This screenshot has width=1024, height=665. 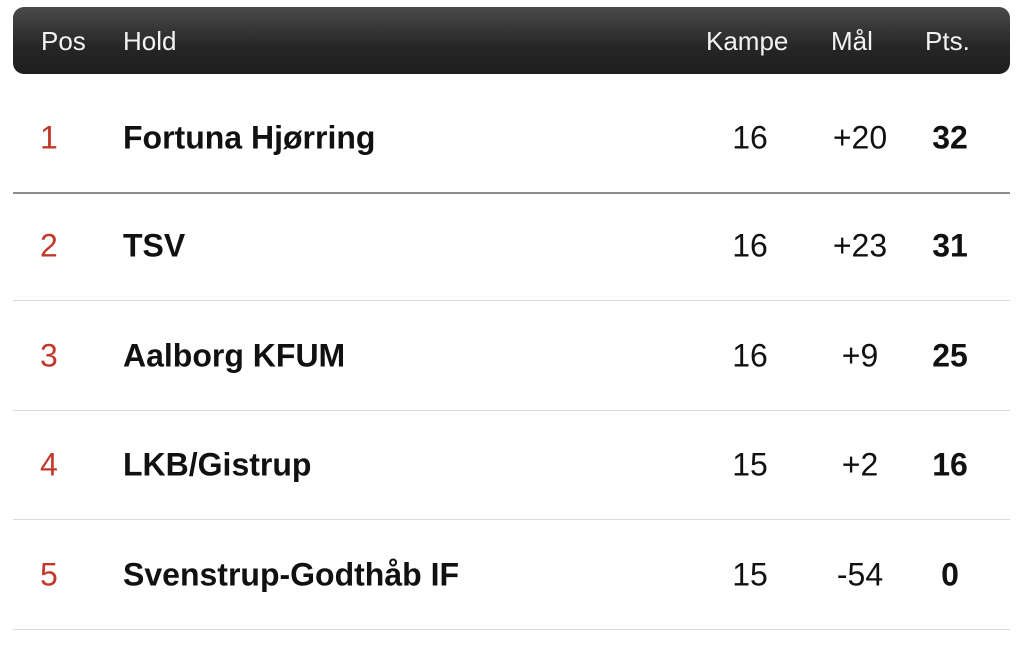 I want to click on goal-difference: +20, so click(x=860, y=137).